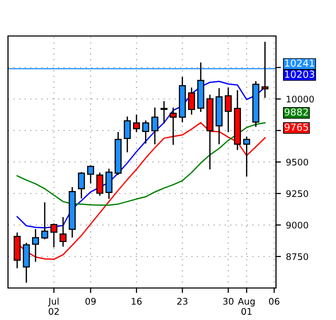 The height and width of the screenshot is (320, 336). Describe the element at coordinates (297, 162) in the screenshot. I see `y-tick-label: 9500` at that location.